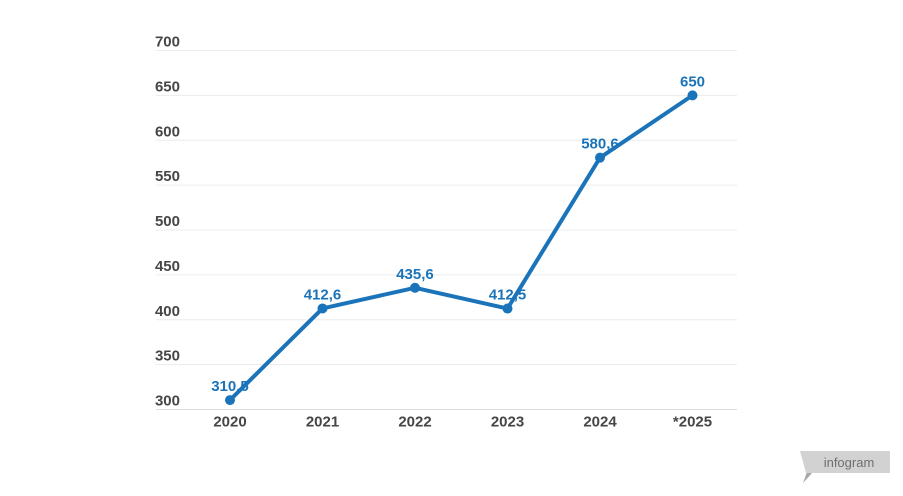 This screenshot has width=903, height=496. Describe the element at coordinates (849, 462) in the screenshot. I see `watermark-label: infogram` at that location.